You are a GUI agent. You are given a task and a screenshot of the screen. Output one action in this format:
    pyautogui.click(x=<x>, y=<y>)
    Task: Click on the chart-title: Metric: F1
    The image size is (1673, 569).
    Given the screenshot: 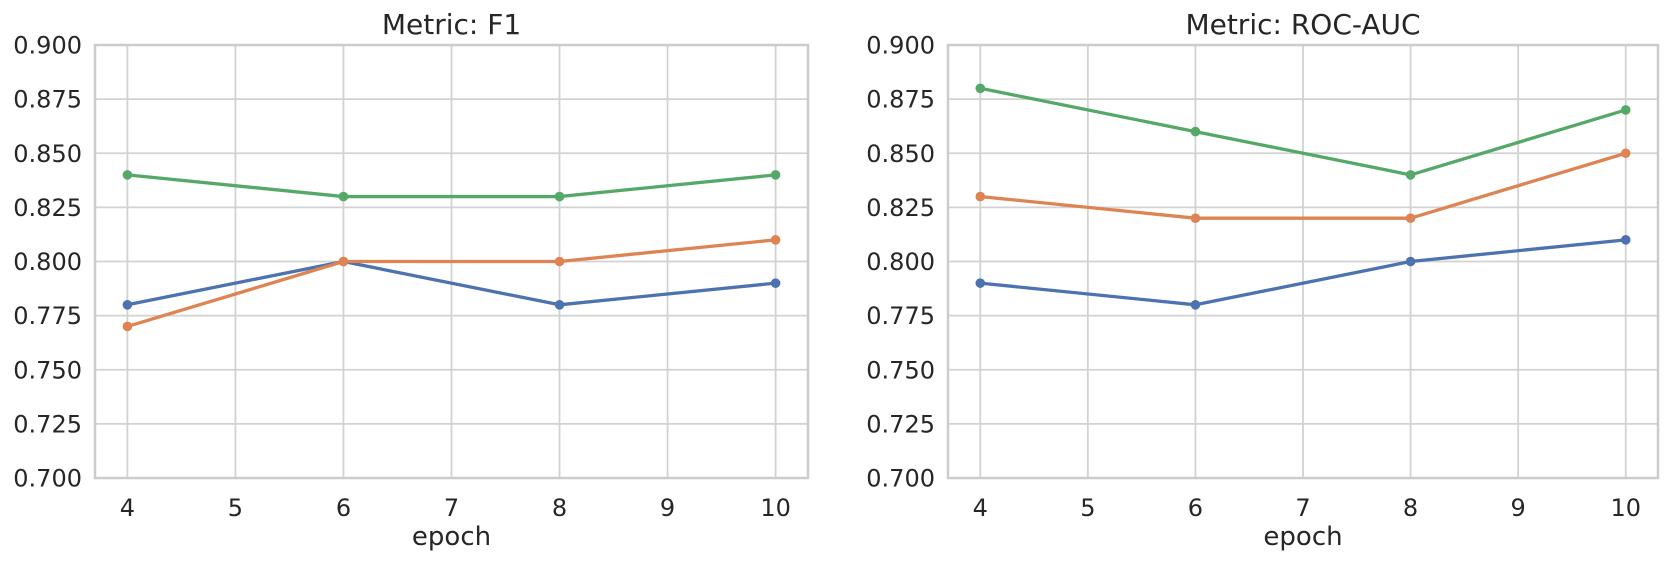 What is the action you would take?
    pyautogui.click(x=451, y=24)
    